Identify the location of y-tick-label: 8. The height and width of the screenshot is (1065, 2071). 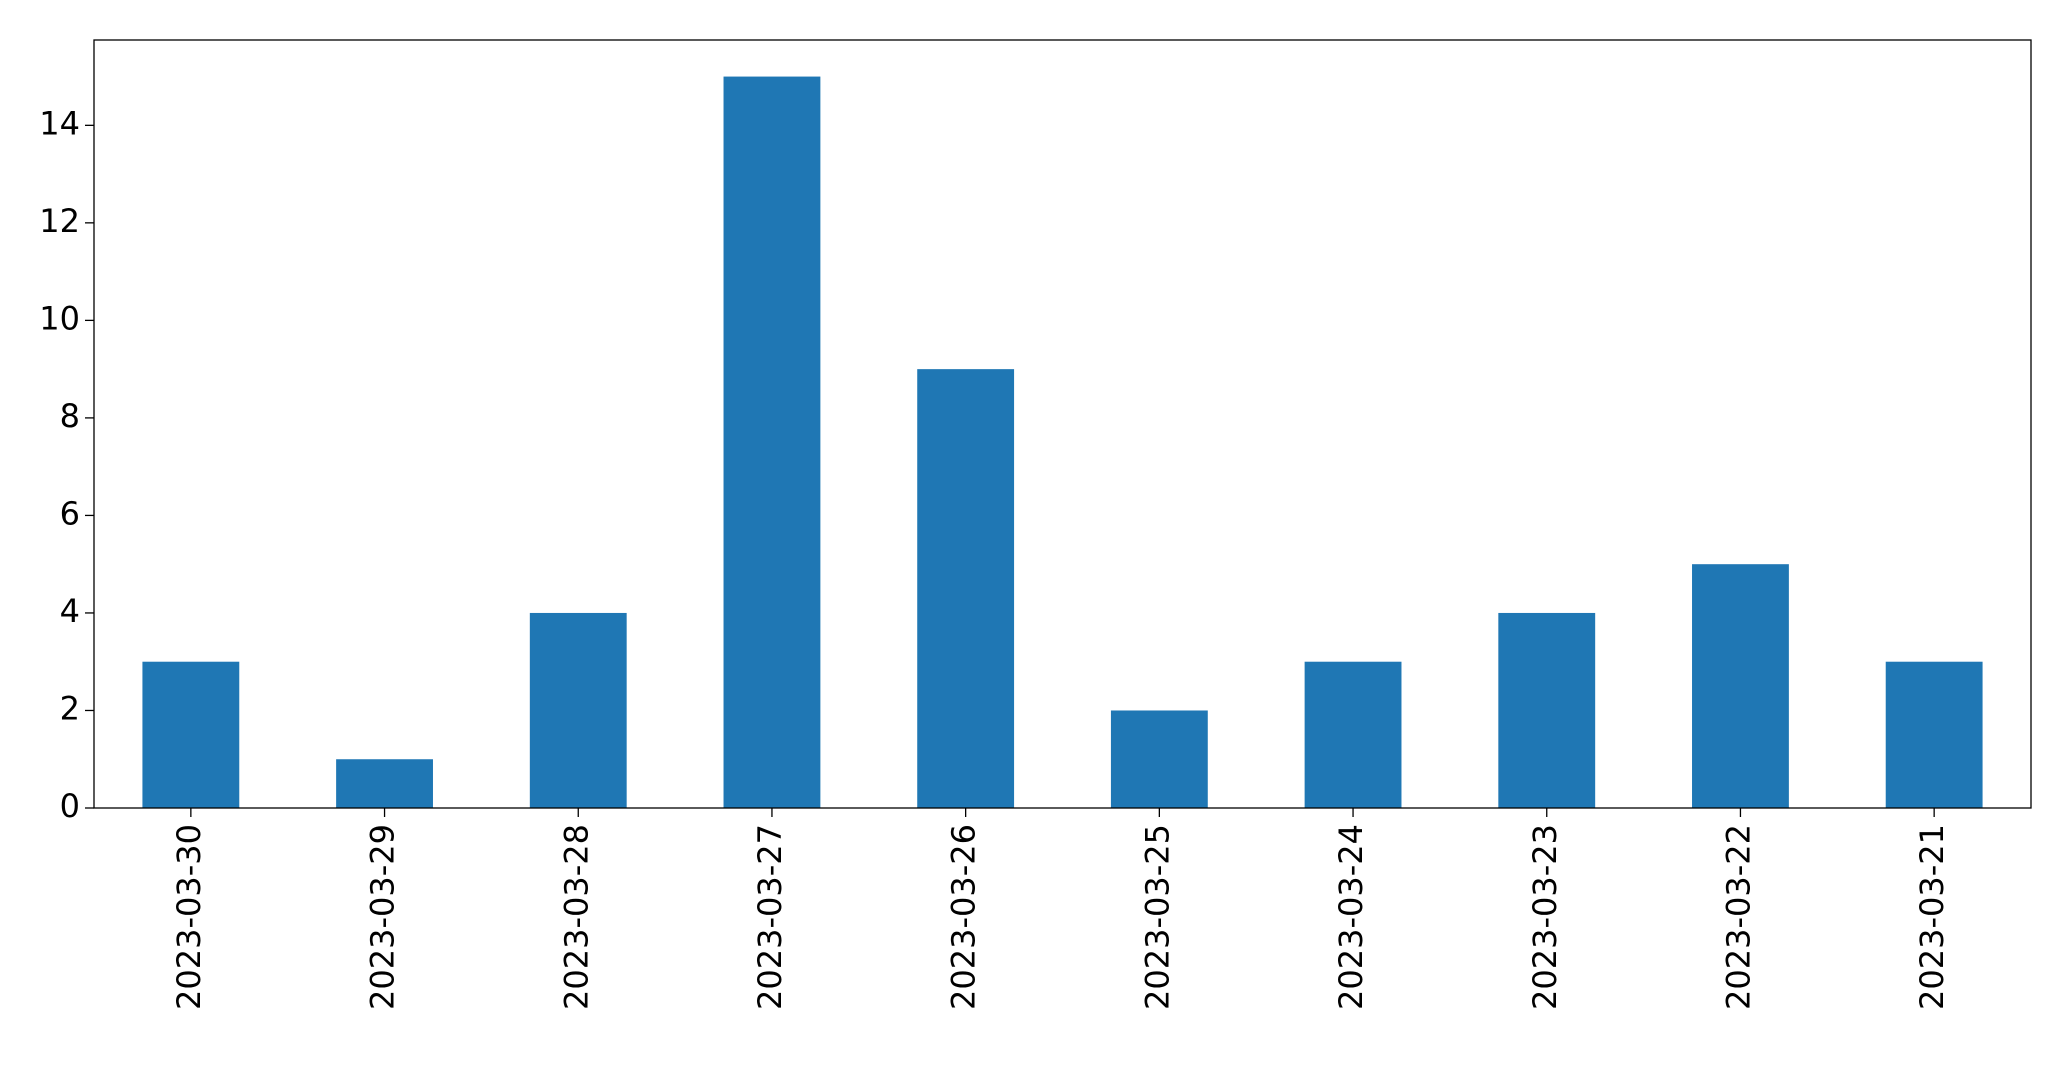
(70, 416).